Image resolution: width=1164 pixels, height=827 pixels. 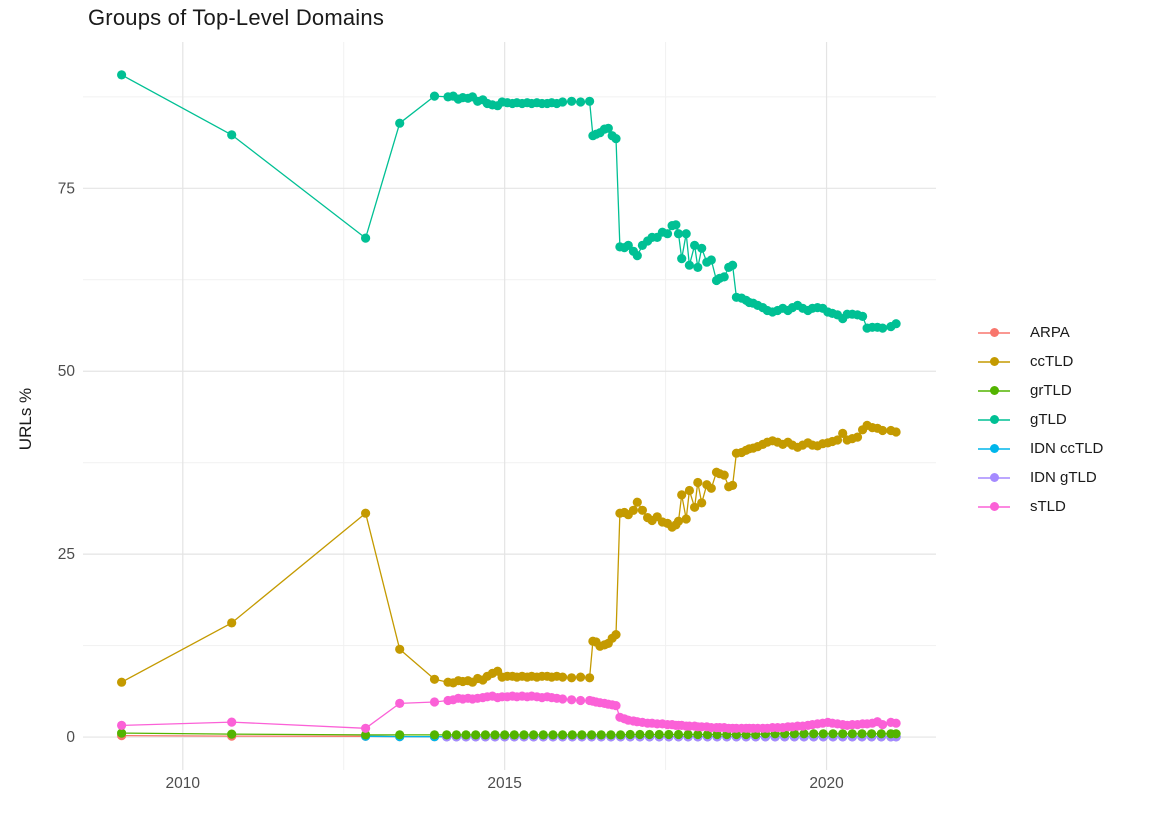 What do you see at coordinates (67, 371) in the screenshot?
I see `svg-text: 50` at bounding box center [67, 371].